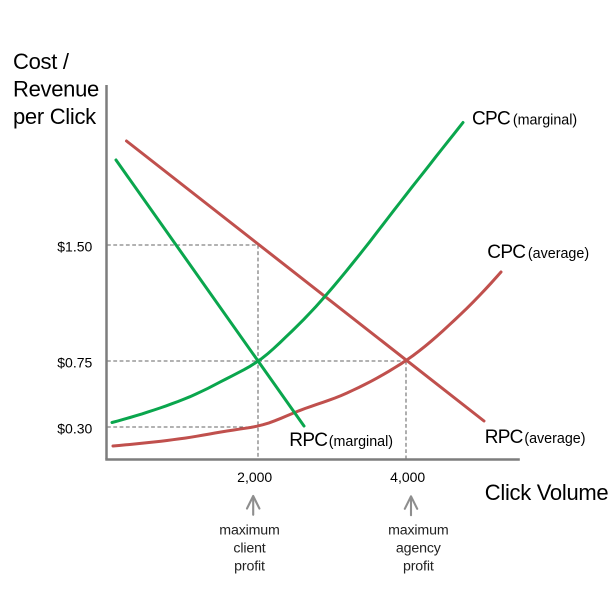  What do you see at coordinates (41, 61) in the screenshot?
I see `svg-text: Cost /` at bounding box center [41, 61].